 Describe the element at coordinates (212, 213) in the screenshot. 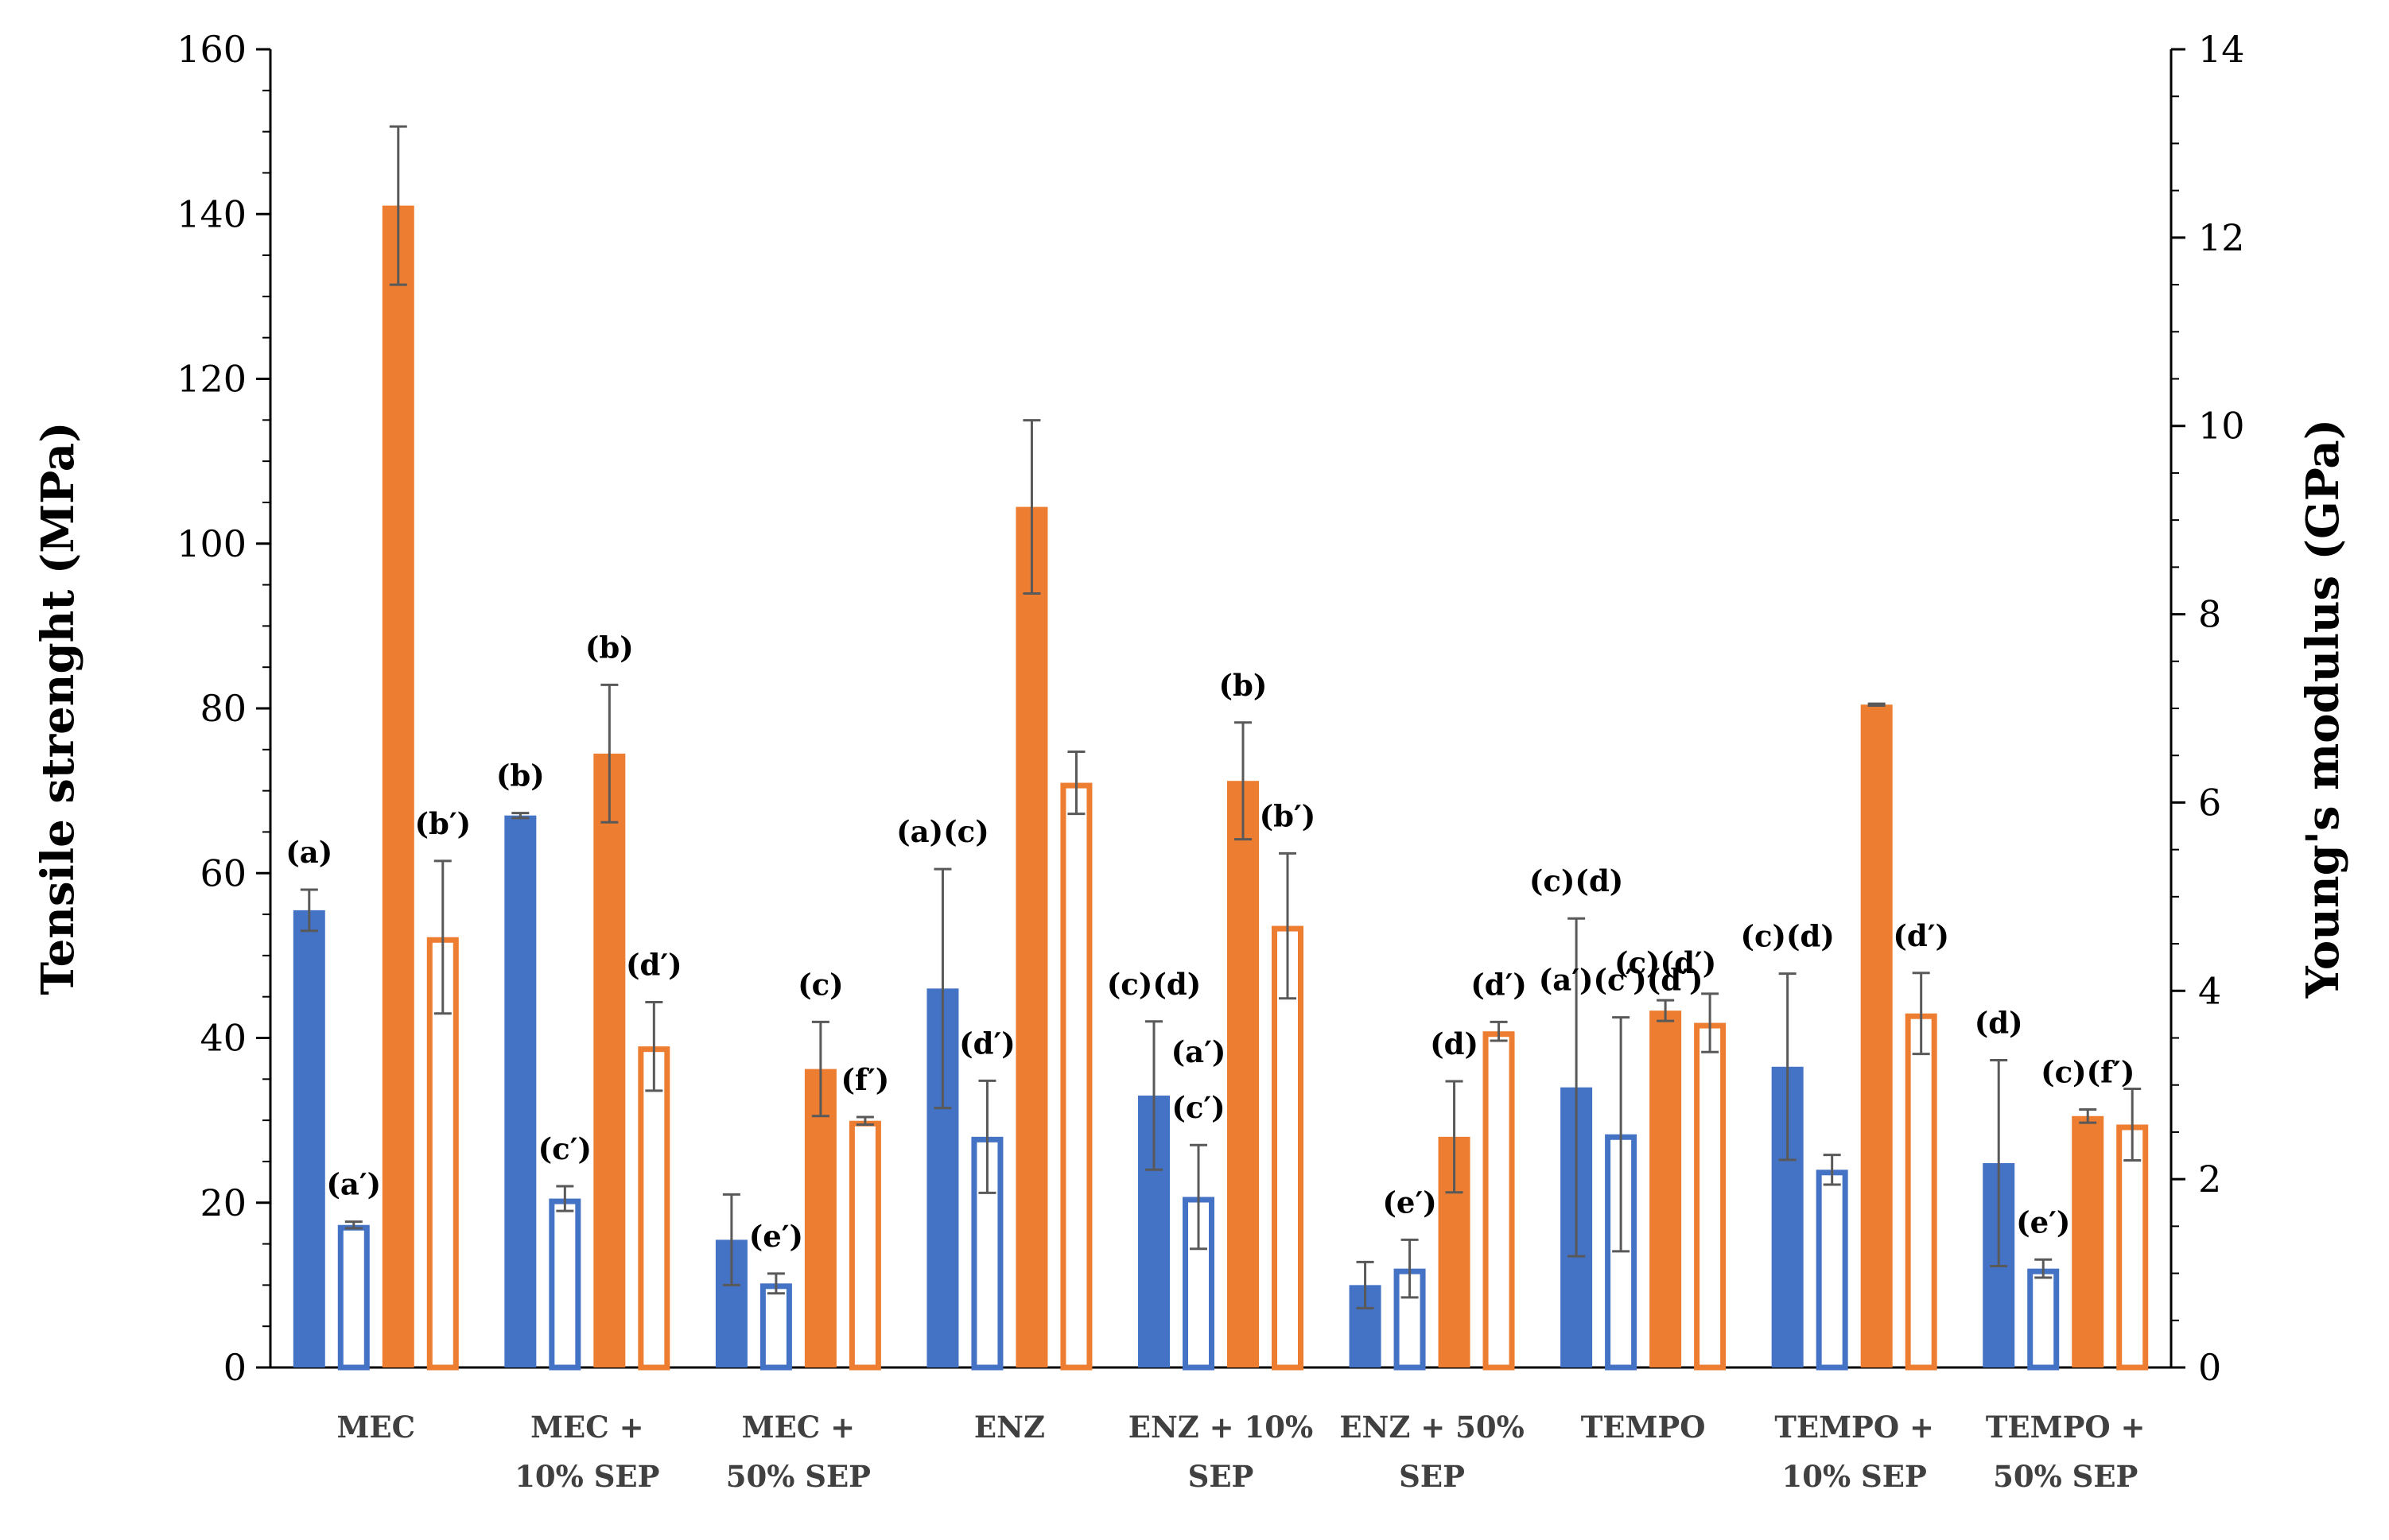

I see `left-tick-label: 140` at that location.